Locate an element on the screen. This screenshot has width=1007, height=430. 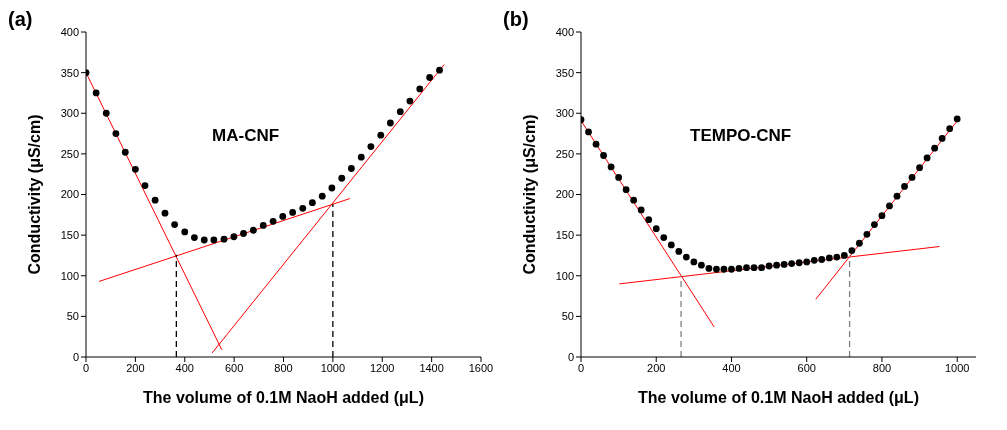
y-tick-label: 250 is located at coordinates (564, 153).